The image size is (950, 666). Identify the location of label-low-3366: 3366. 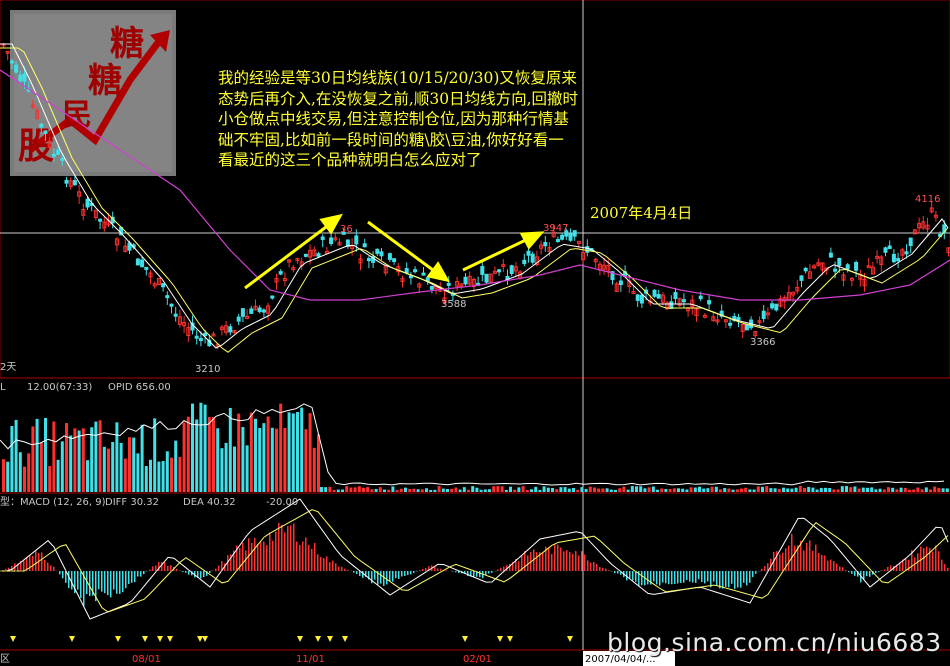
(762, 342).